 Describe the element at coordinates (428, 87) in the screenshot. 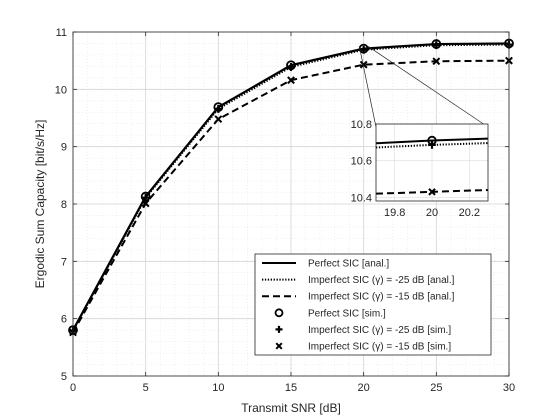

I see `zoom-connector-right` at that location.